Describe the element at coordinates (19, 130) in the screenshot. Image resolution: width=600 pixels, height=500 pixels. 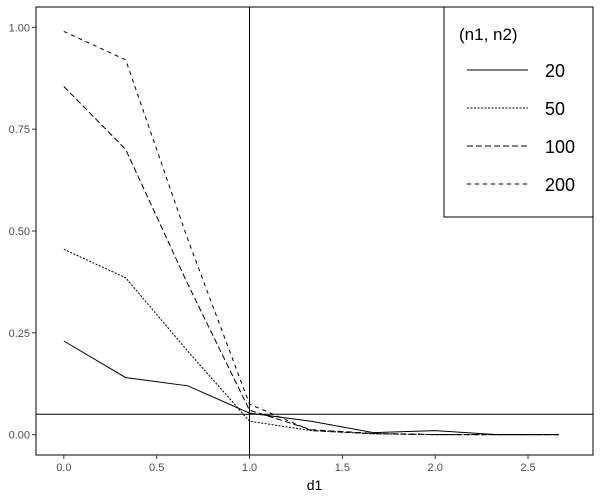
I see `y-tick-label: 0.75` at that location.